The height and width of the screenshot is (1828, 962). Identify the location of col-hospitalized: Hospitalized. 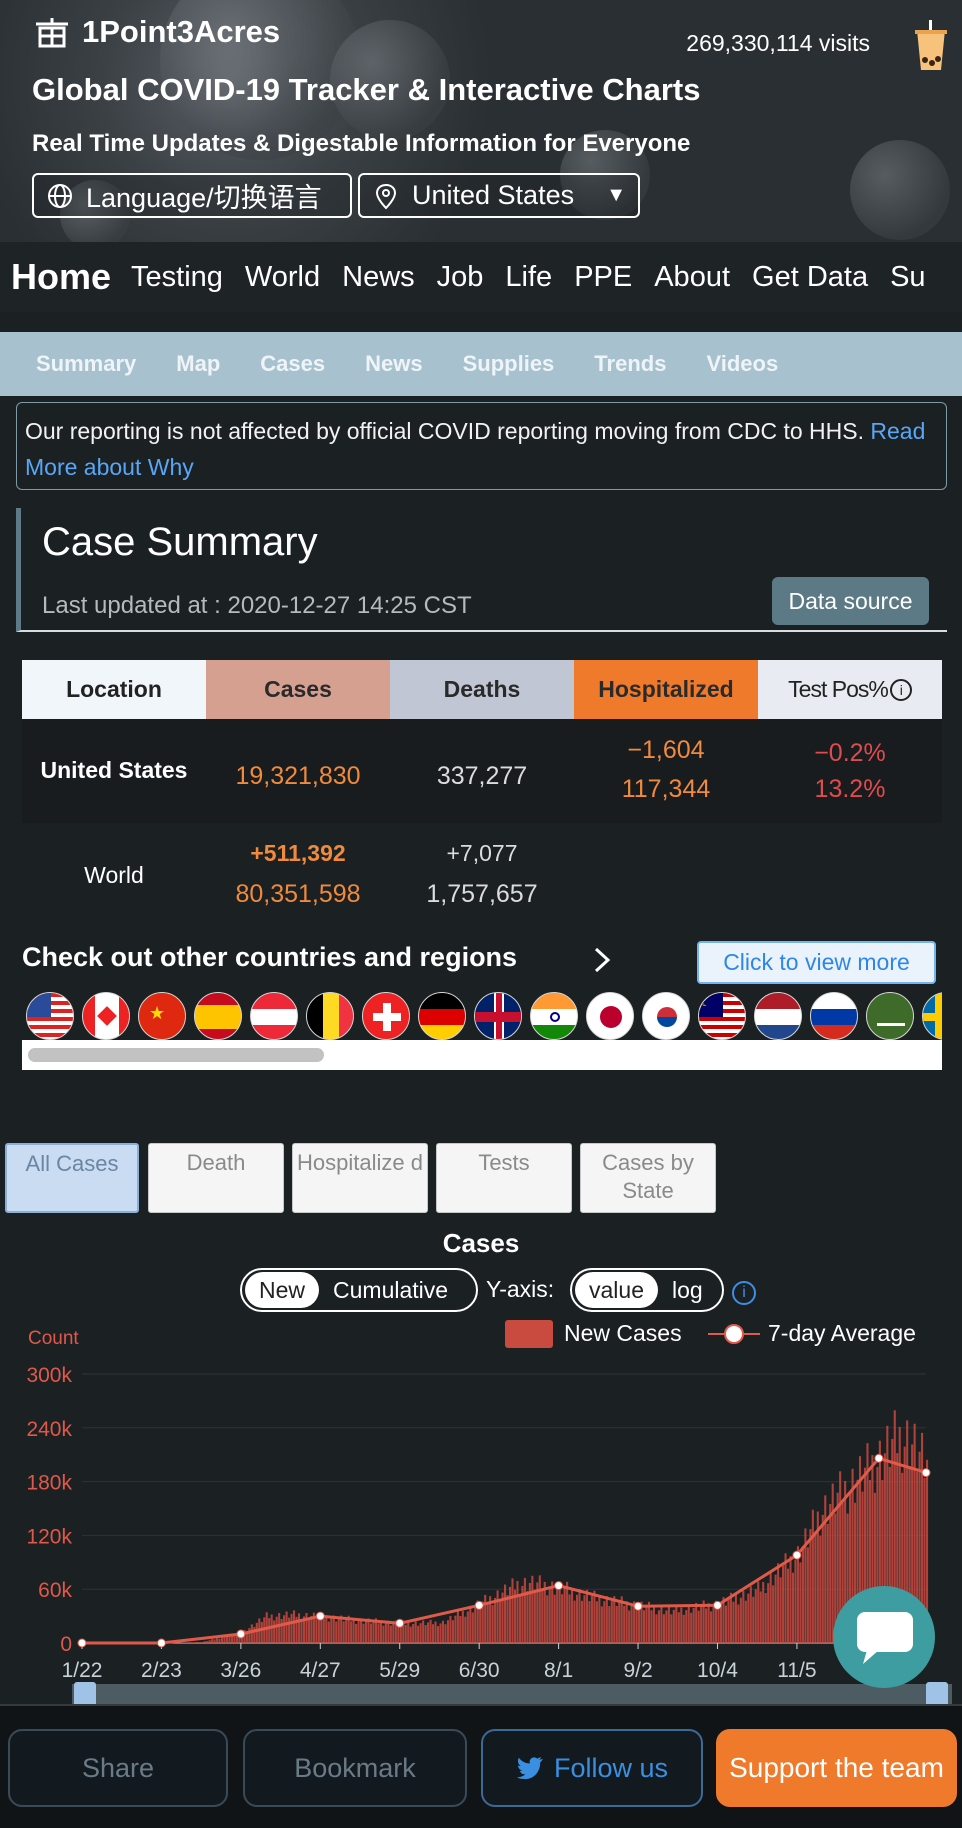
(666, 689).